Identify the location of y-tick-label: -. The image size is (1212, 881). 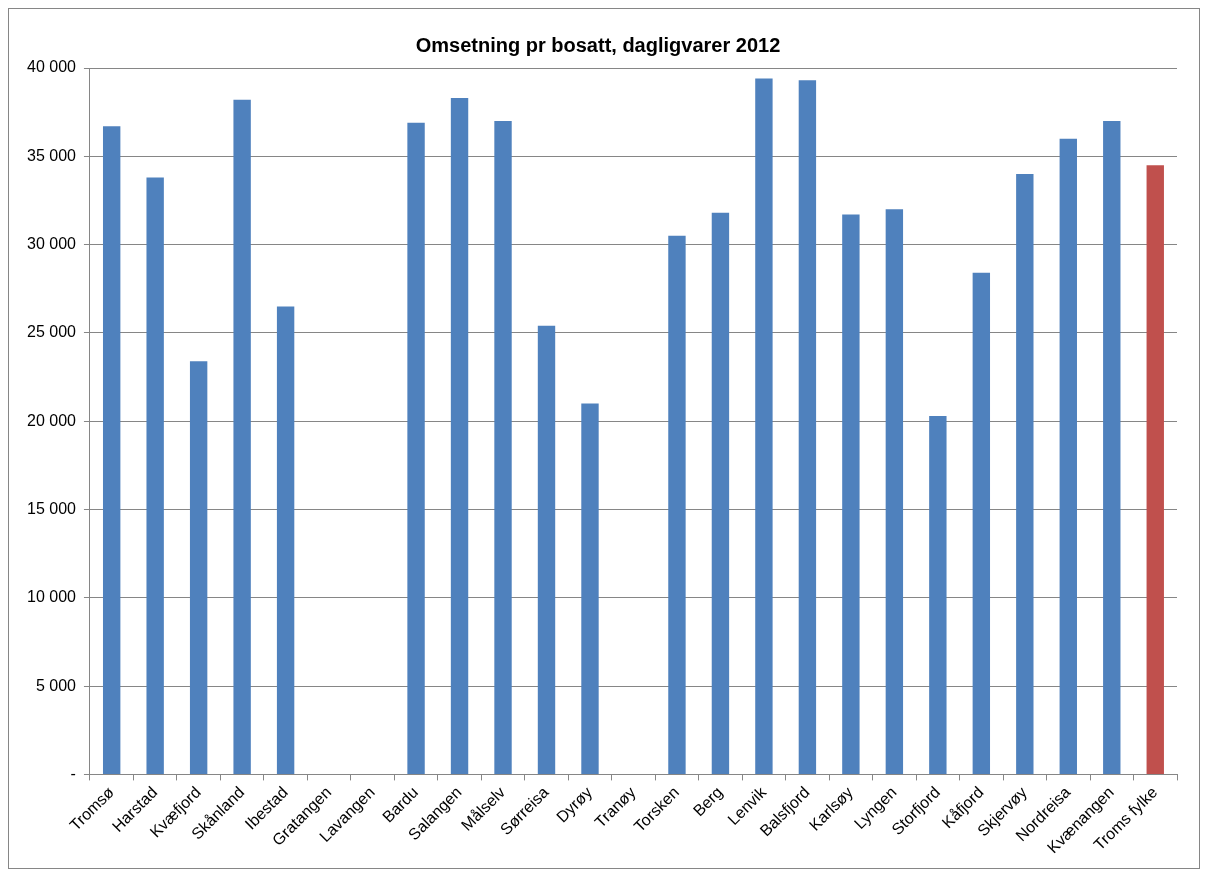
(73, 773).